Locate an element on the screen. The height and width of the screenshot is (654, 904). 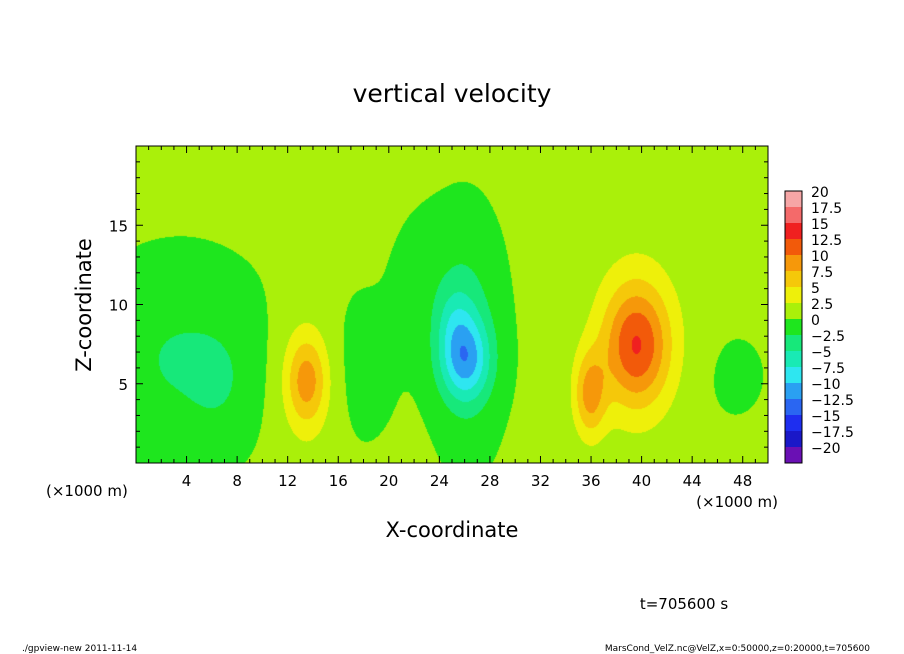
x-tick-label: 28 is located at coordinates (489, 481).